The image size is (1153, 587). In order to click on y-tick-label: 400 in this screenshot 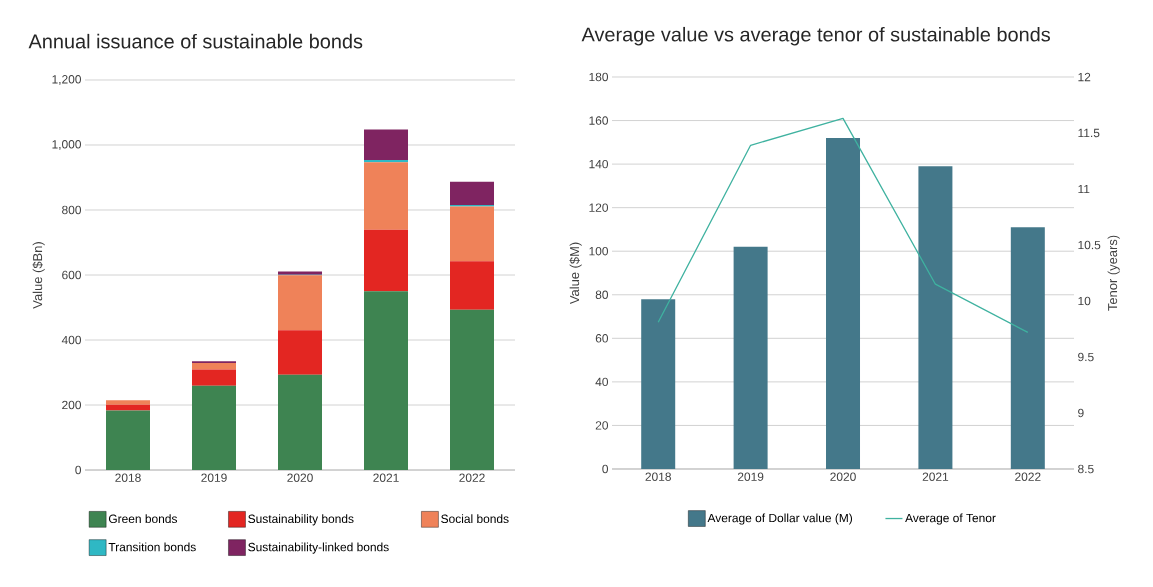, I will do `click(71, 340)`.